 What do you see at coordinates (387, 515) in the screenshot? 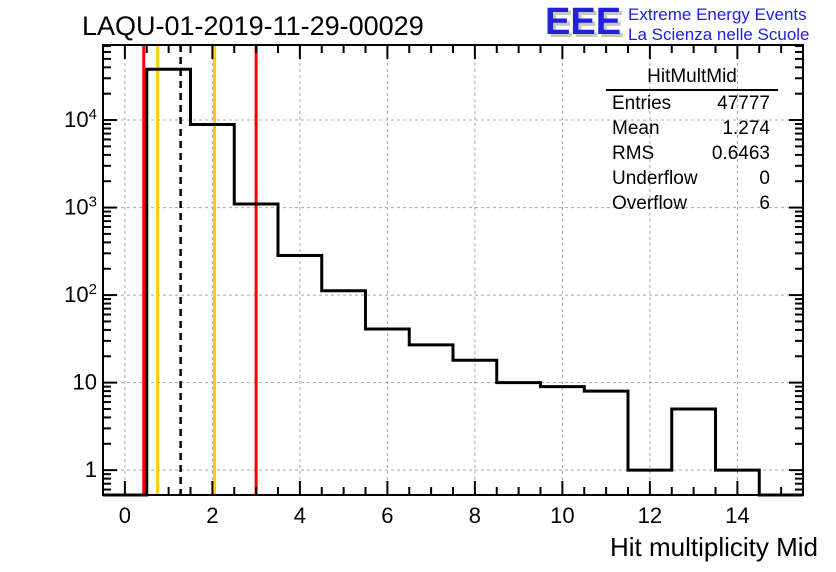
I see `x-tick-label: 6` at bounding box center [387, 515].